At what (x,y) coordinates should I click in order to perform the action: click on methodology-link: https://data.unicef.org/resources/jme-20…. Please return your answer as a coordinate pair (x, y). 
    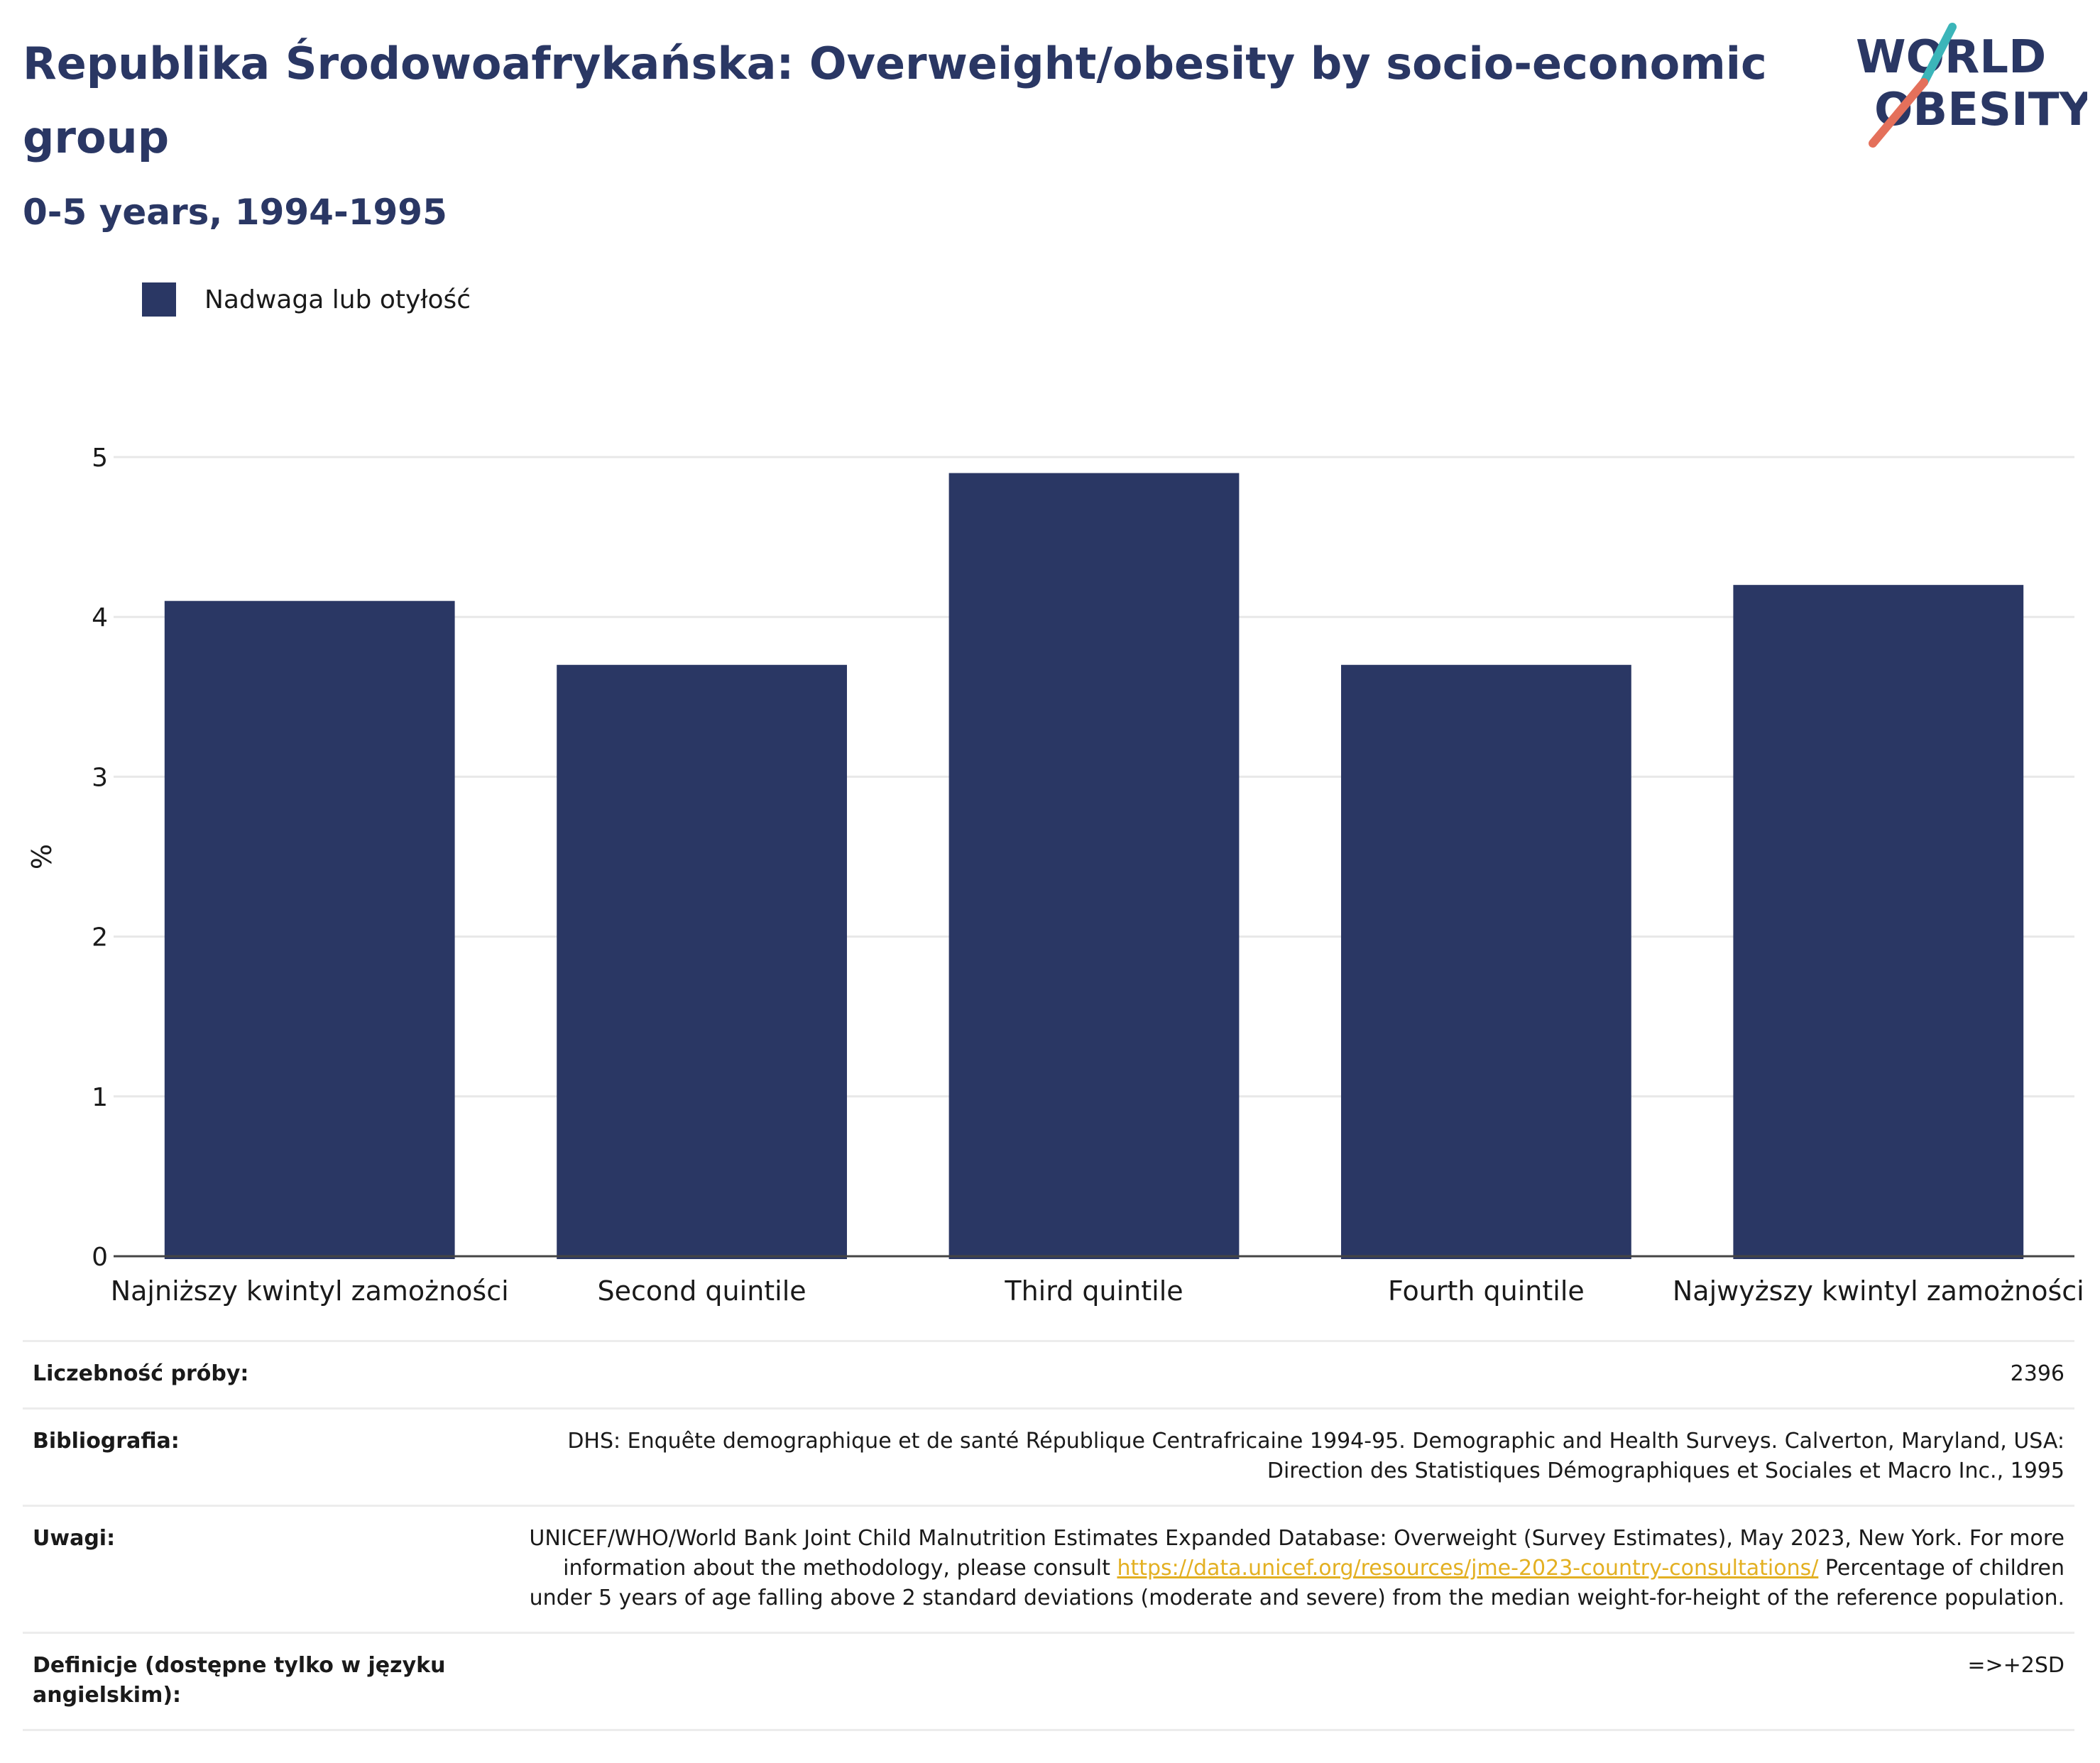
    Looking at the image, I should click on (1468, 1569).